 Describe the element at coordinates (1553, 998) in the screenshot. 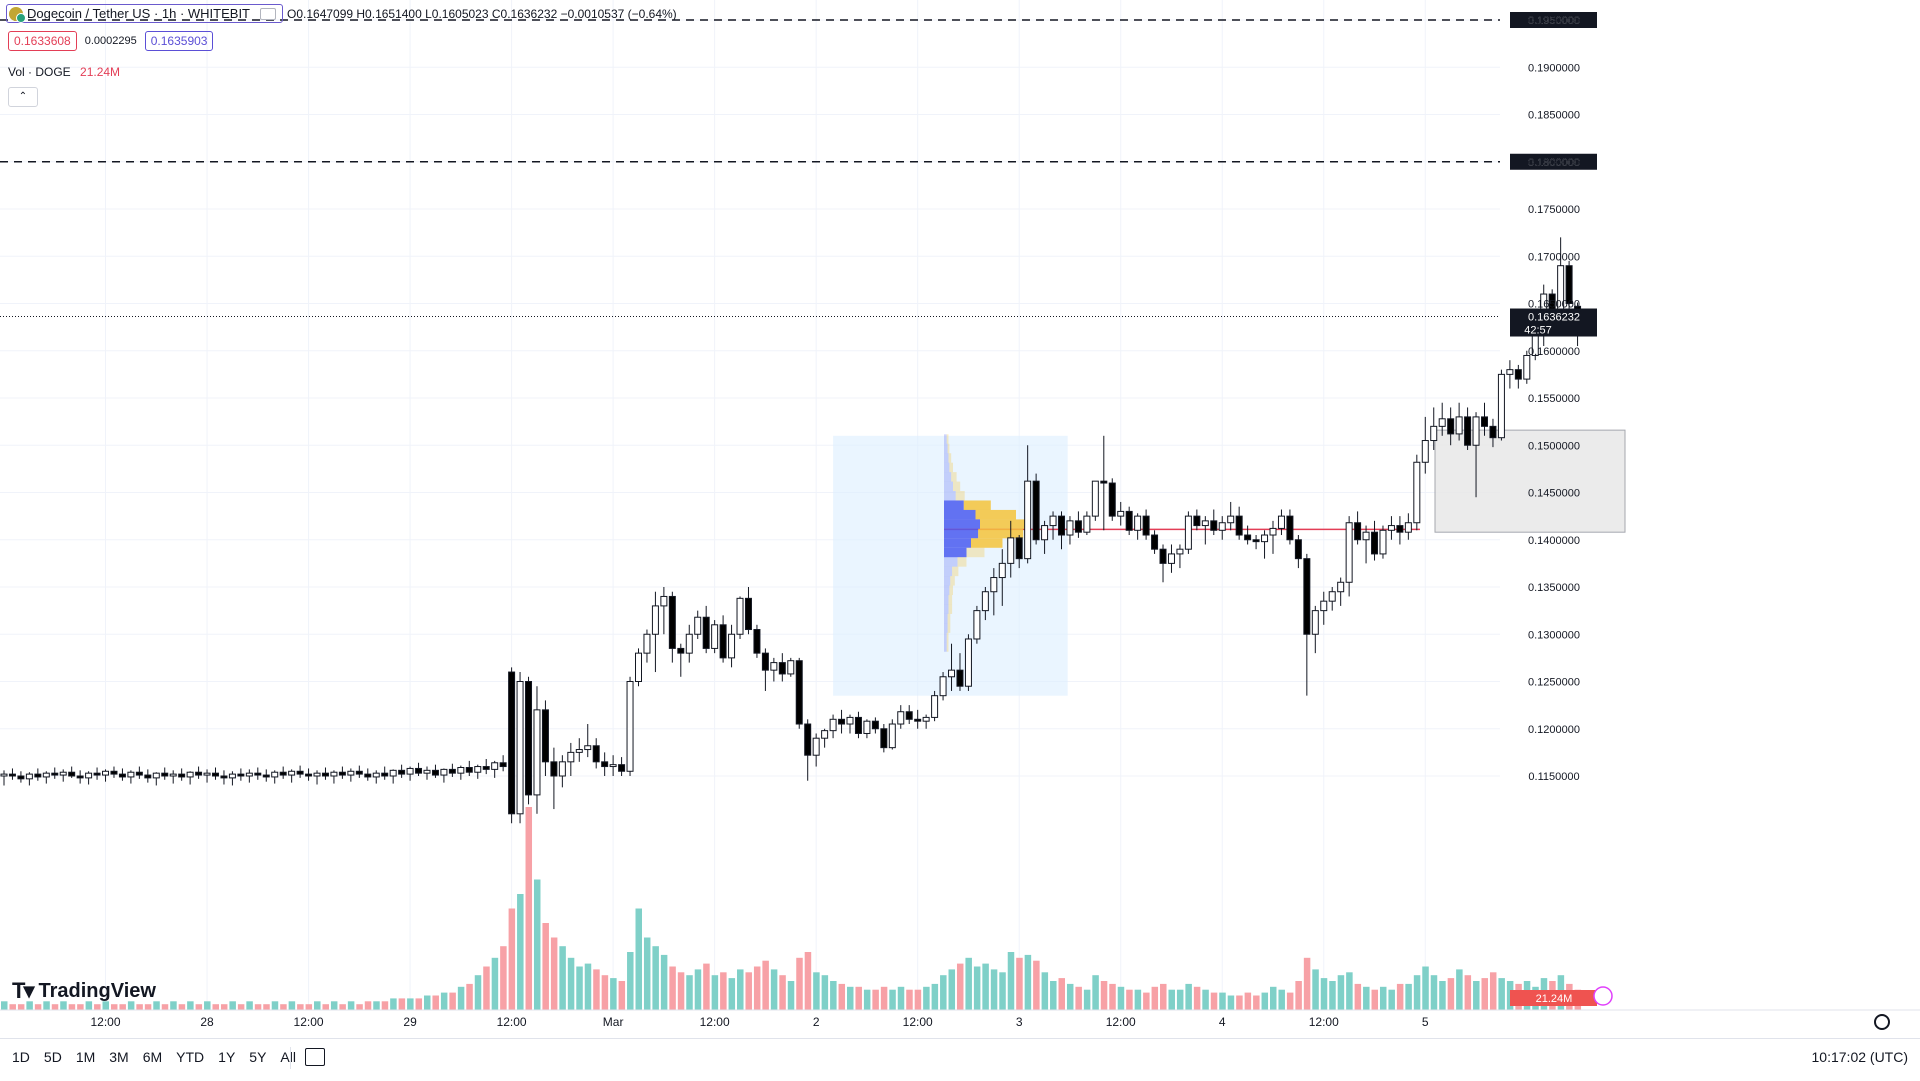

I see `volume-tag` at that location.